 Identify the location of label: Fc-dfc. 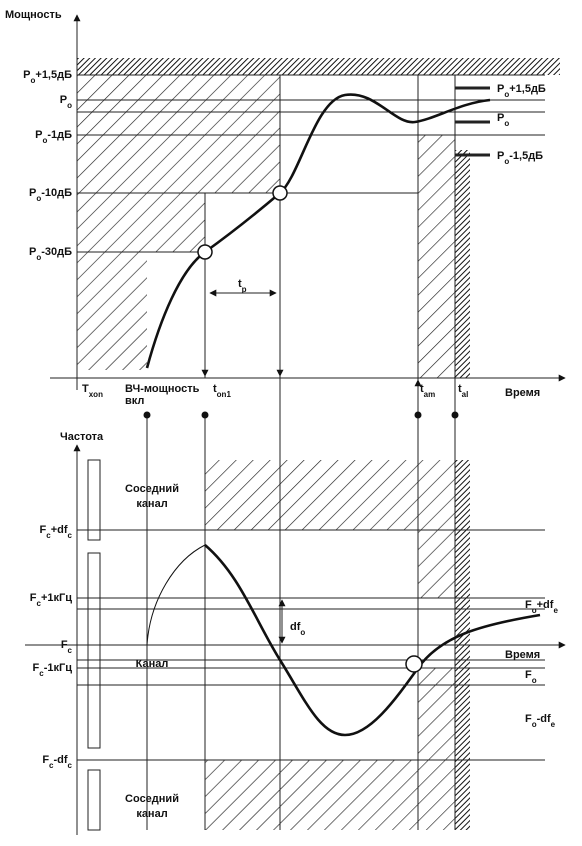
(57, 762).